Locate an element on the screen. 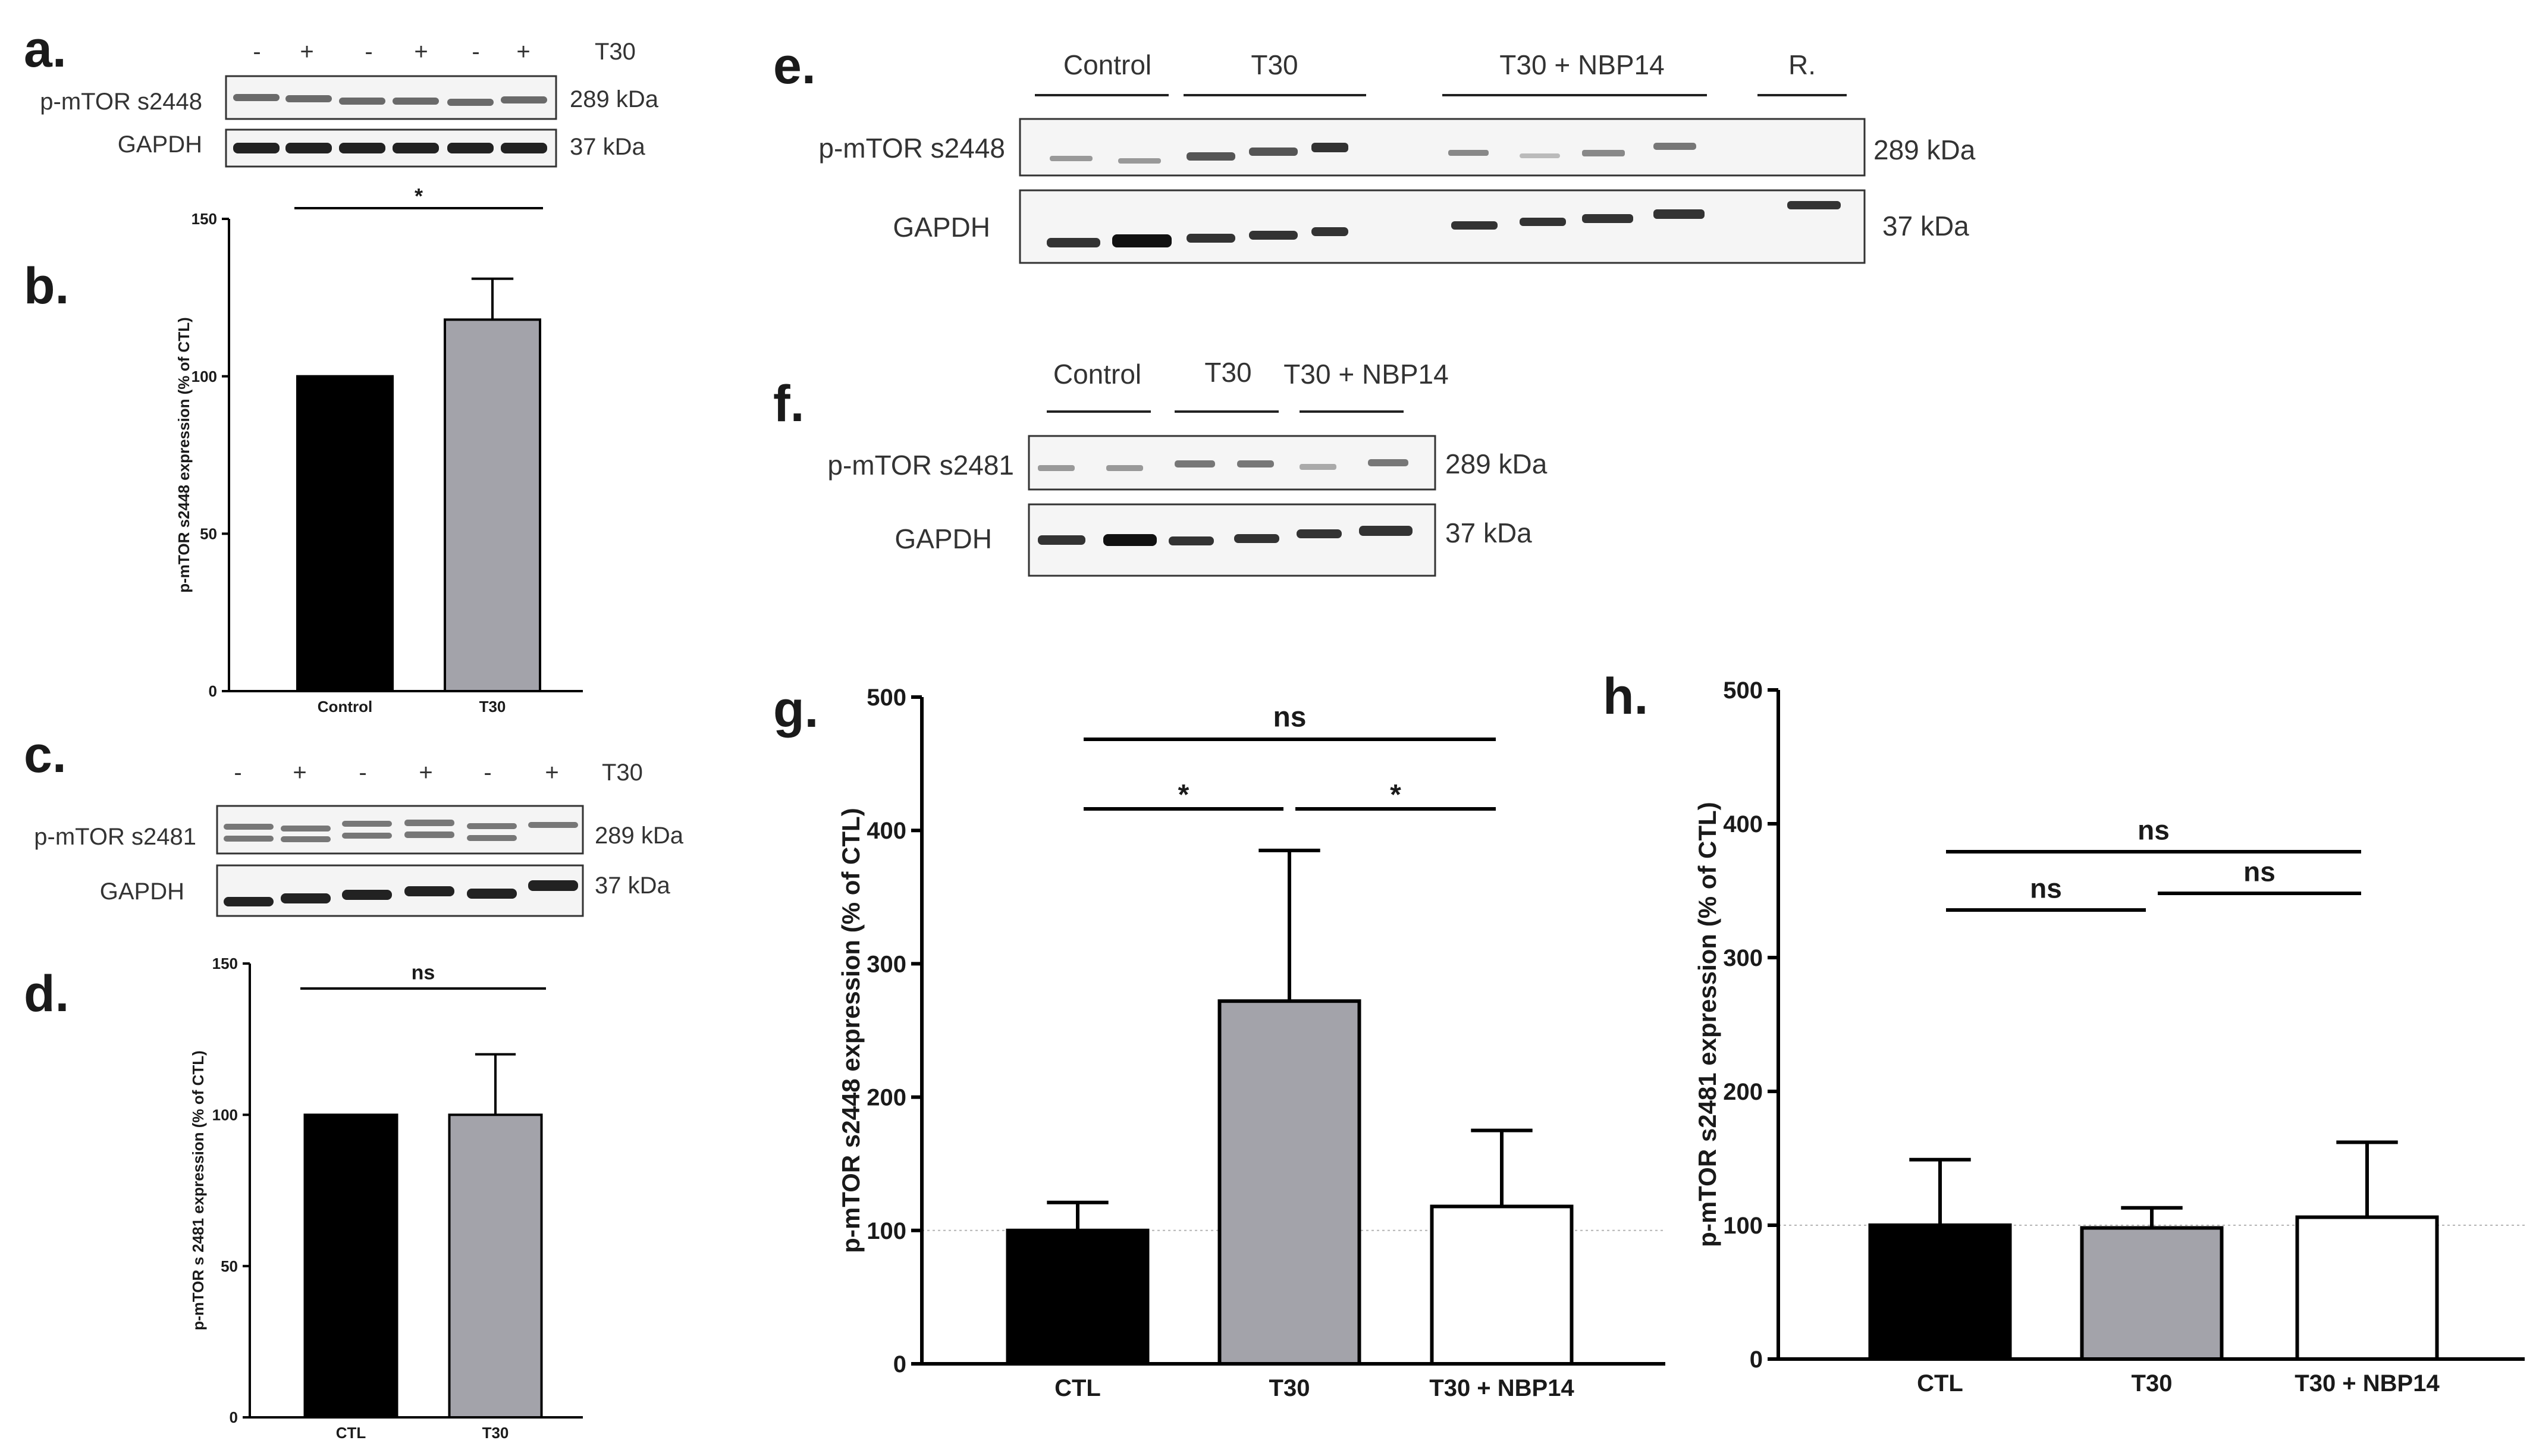  bar-control is located at coordinates (345, 533).